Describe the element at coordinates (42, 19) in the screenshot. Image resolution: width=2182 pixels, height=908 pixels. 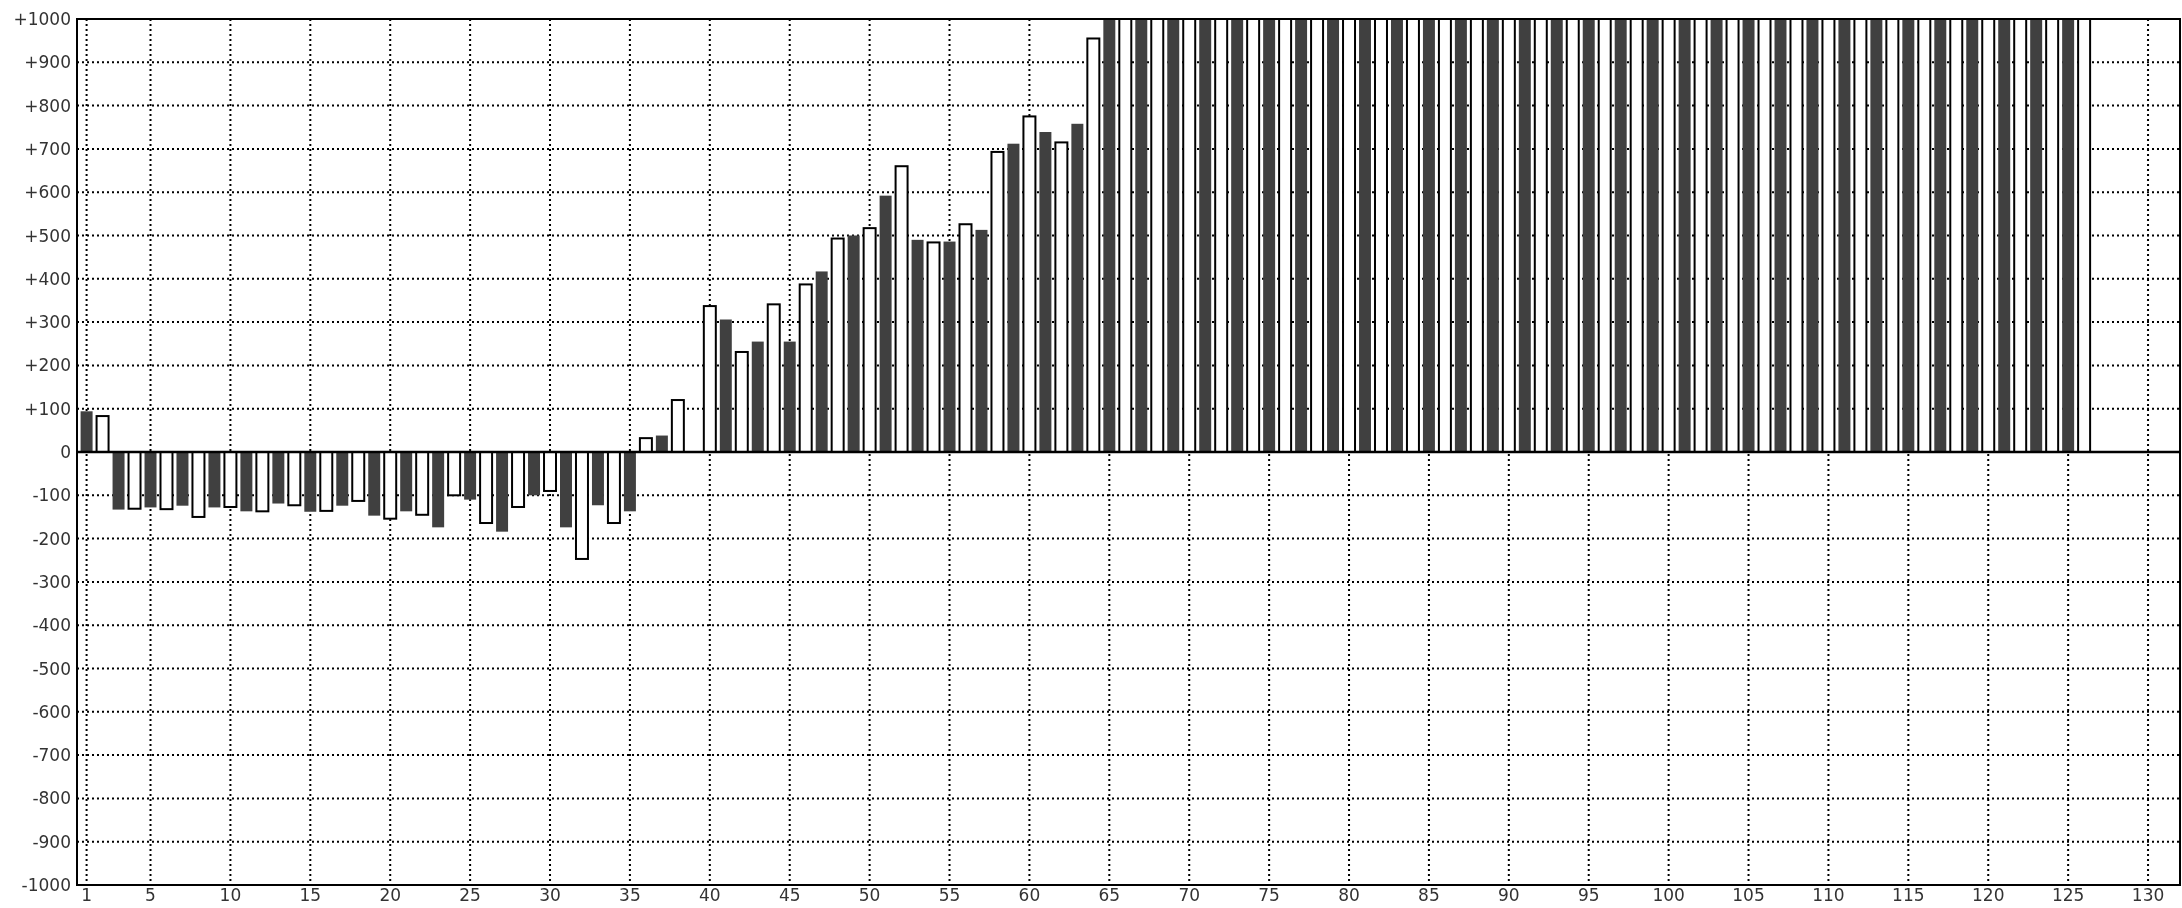
I see `y-tick-label: +1000` at that location.